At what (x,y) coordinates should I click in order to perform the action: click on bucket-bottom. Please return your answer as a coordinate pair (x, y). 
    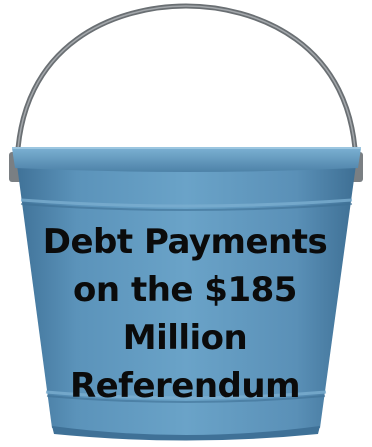
    Looking at the image, I should click on (186, 433).